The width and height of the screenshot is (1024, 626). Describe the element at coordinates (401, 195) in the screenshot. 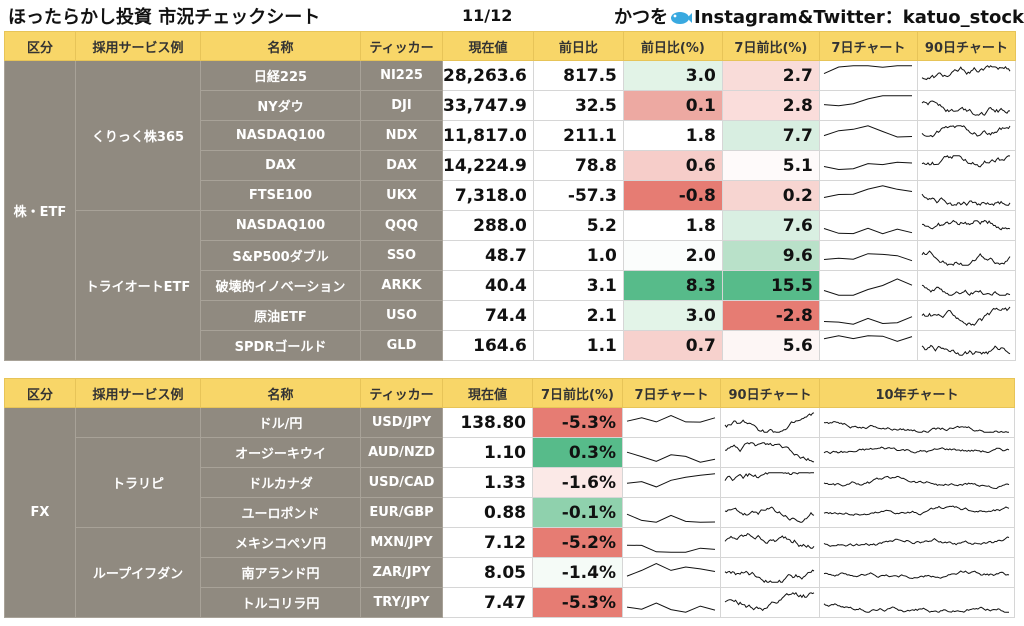

I see `ticker-cell: UKX` at that location.